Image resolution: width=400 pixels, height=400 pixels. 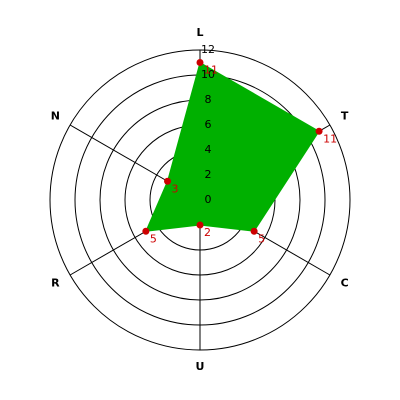 What do you see at coordinates (208, 149) in the screenshot?
I see `ring-label: 4` at bounding box center [208, 149].